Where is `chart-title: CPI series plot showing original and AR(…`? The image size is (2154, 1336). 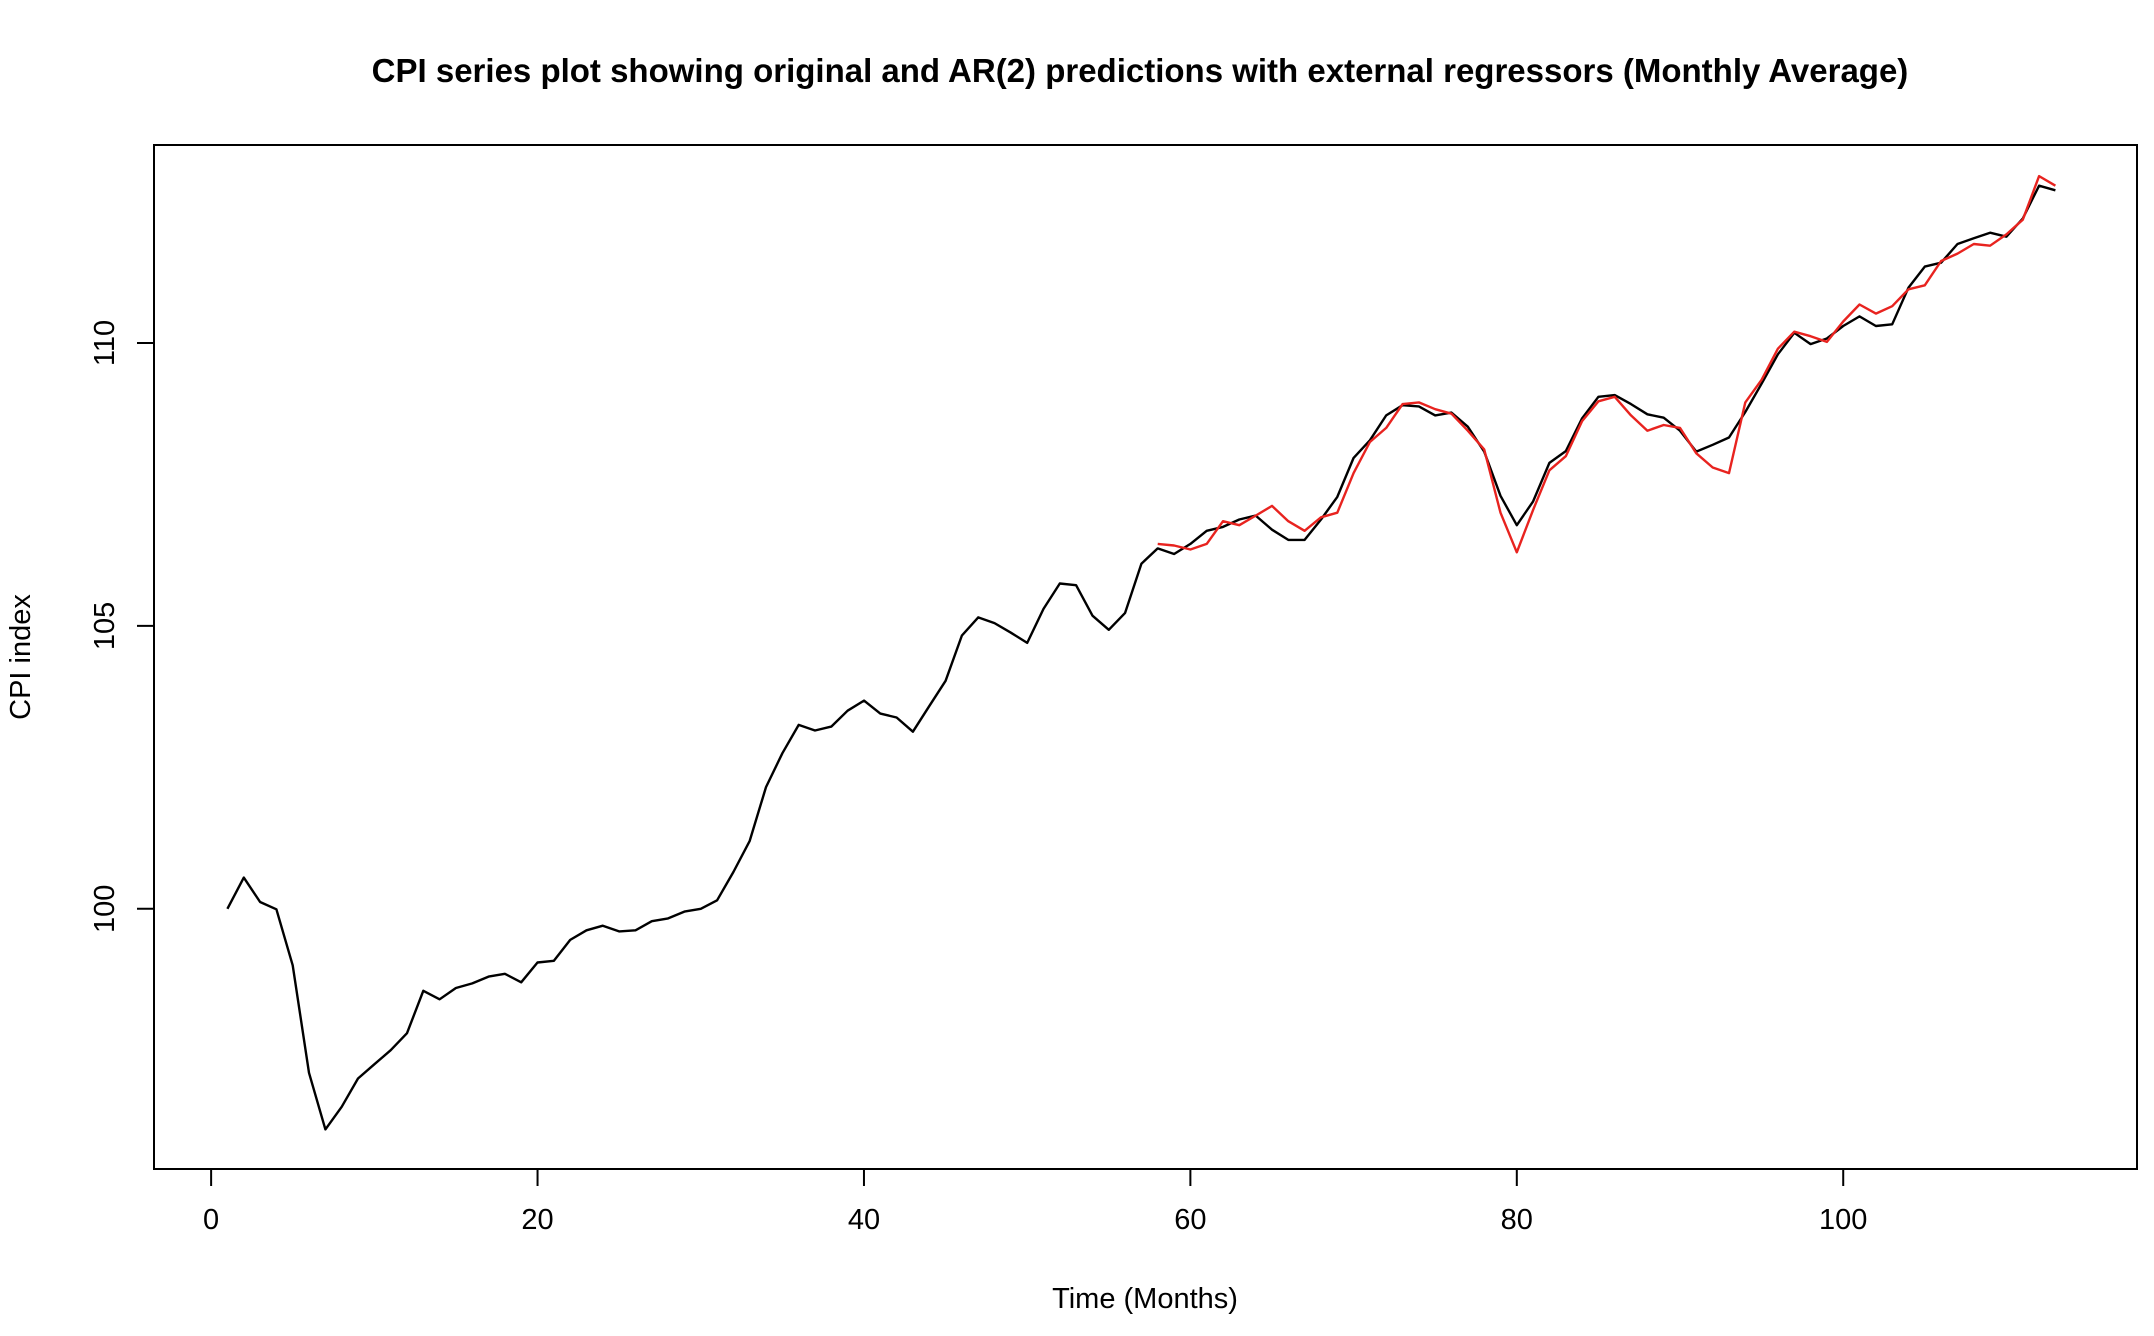 chart-title: CPI series plot showing original and AR(… is located at coordinates (1140, 70).